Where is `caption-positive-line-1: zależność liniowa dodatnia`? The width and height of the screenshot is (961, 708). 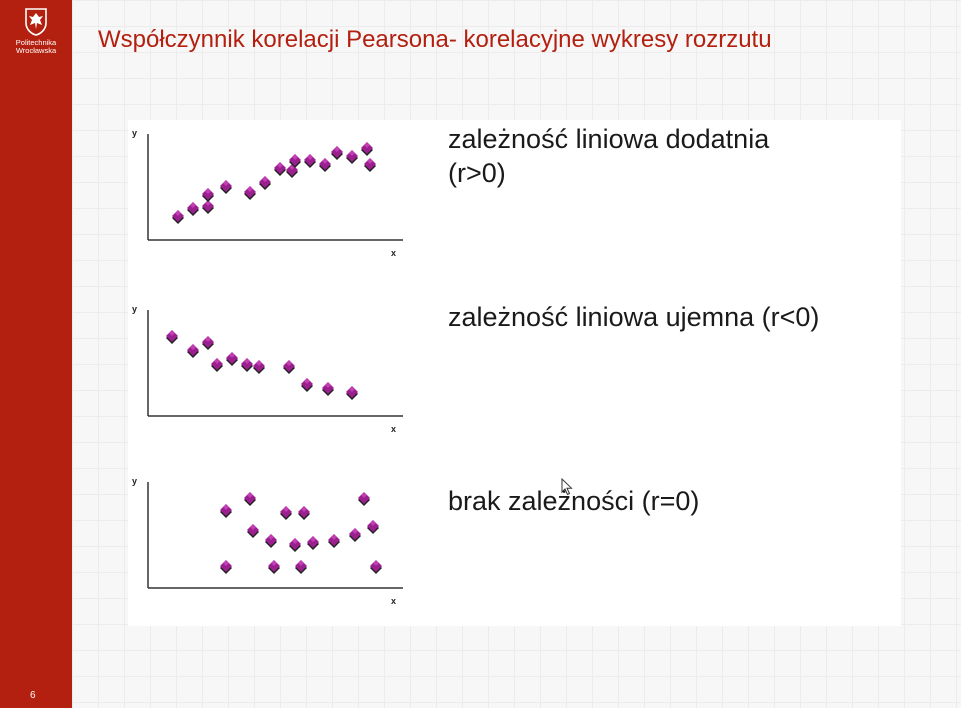
caption-positive-line-1: zależność liniowa dodatnia is located at coordinates (609, 139).